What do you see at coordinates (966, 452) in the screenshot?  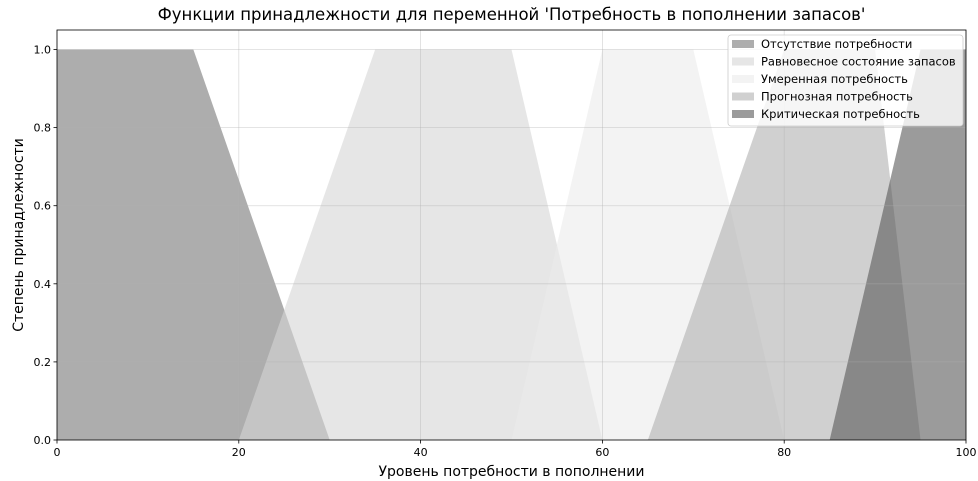 I see `x-tick-label: 100` at bounding box center [966, 452].